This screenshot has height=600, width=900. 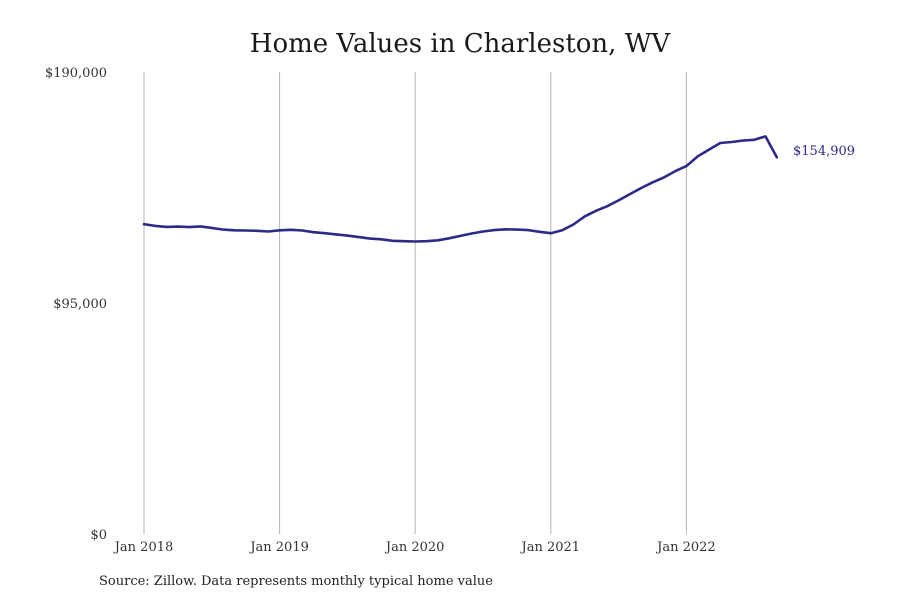 What do you see at coordinates (80, 304) in the screenshot?
I see `y-tick-label: $95,000` at bounding box center [80, 304].